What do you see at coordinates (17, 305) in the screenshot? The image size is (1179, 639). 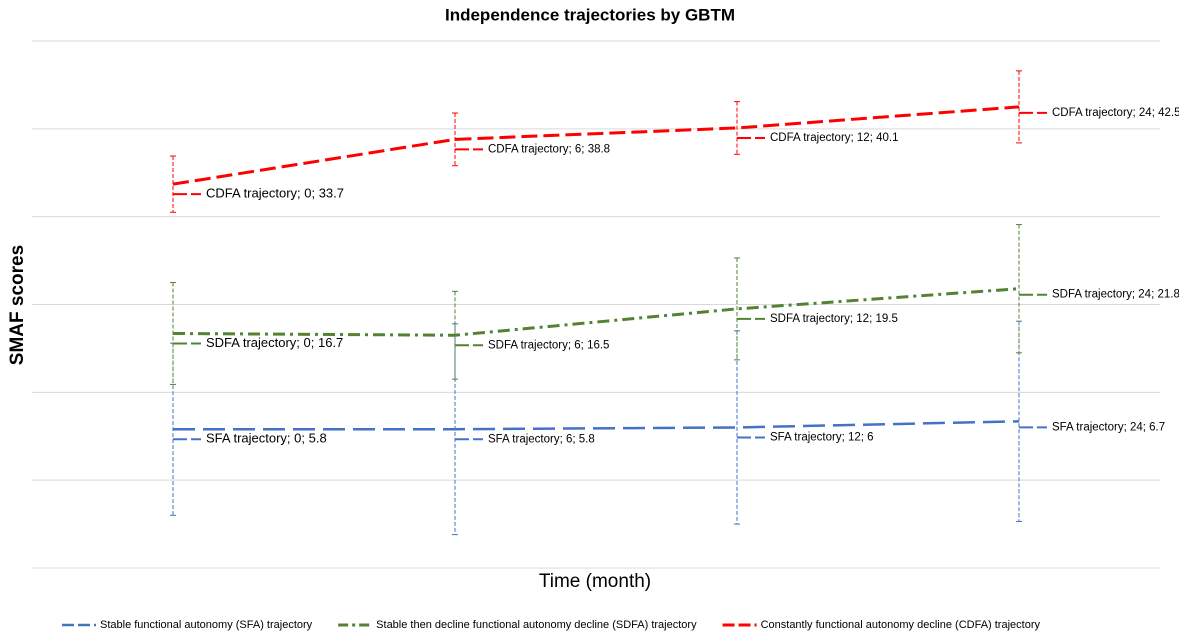 I see `y-axis-title: SMAF scores` at bounding box center [17, 305].